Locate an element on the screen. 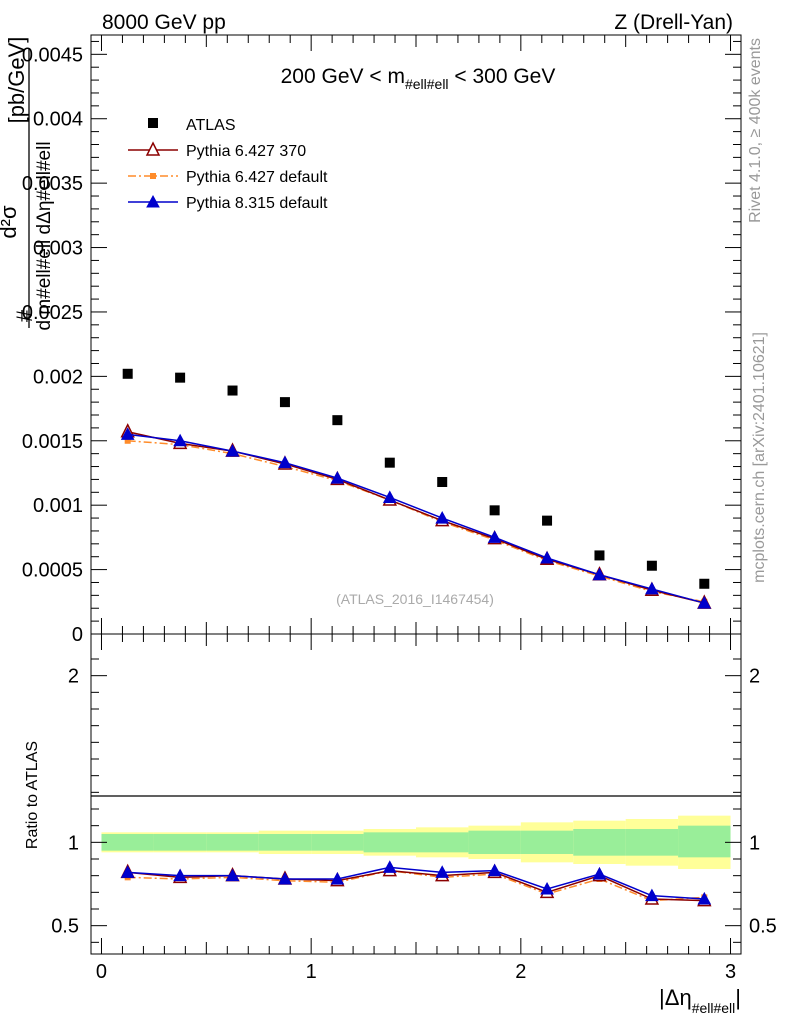 The width and height of the screenshot is (786, 1024). y-tick-label: 0.0035 is located at coordinates (52, 184).